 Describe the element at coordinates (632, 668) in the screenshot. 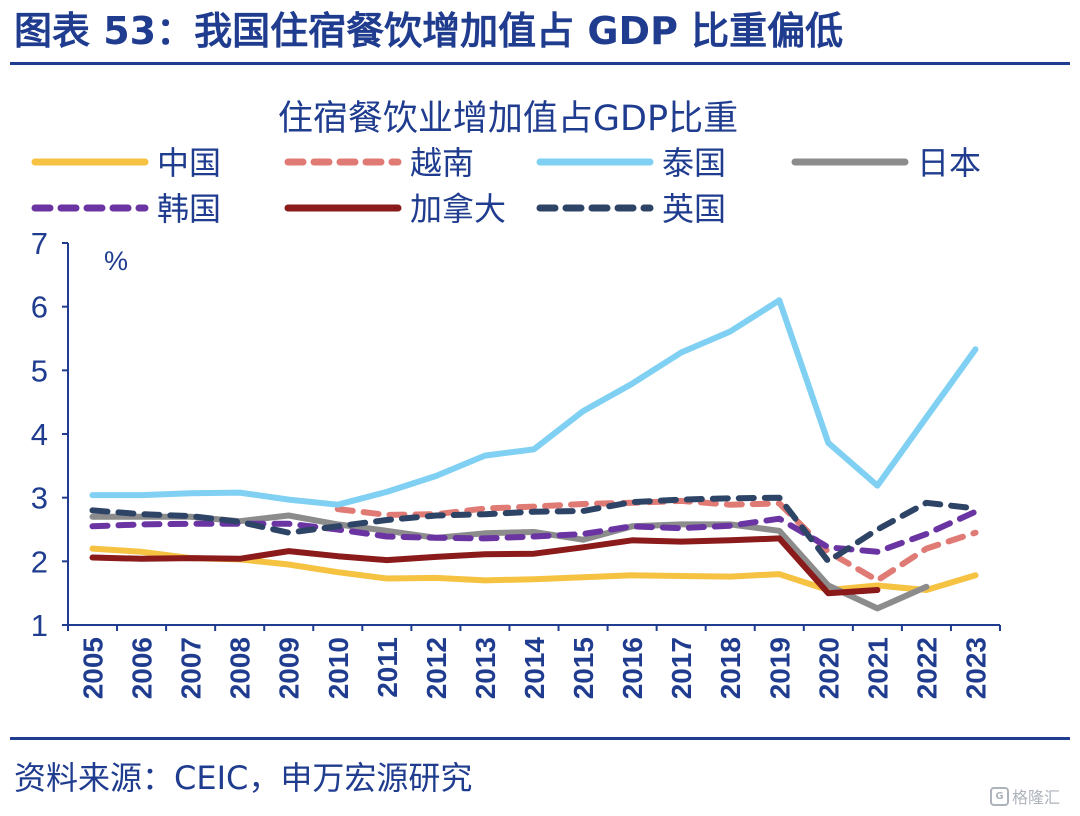

I see `x-tick-label: 2016` at that location.